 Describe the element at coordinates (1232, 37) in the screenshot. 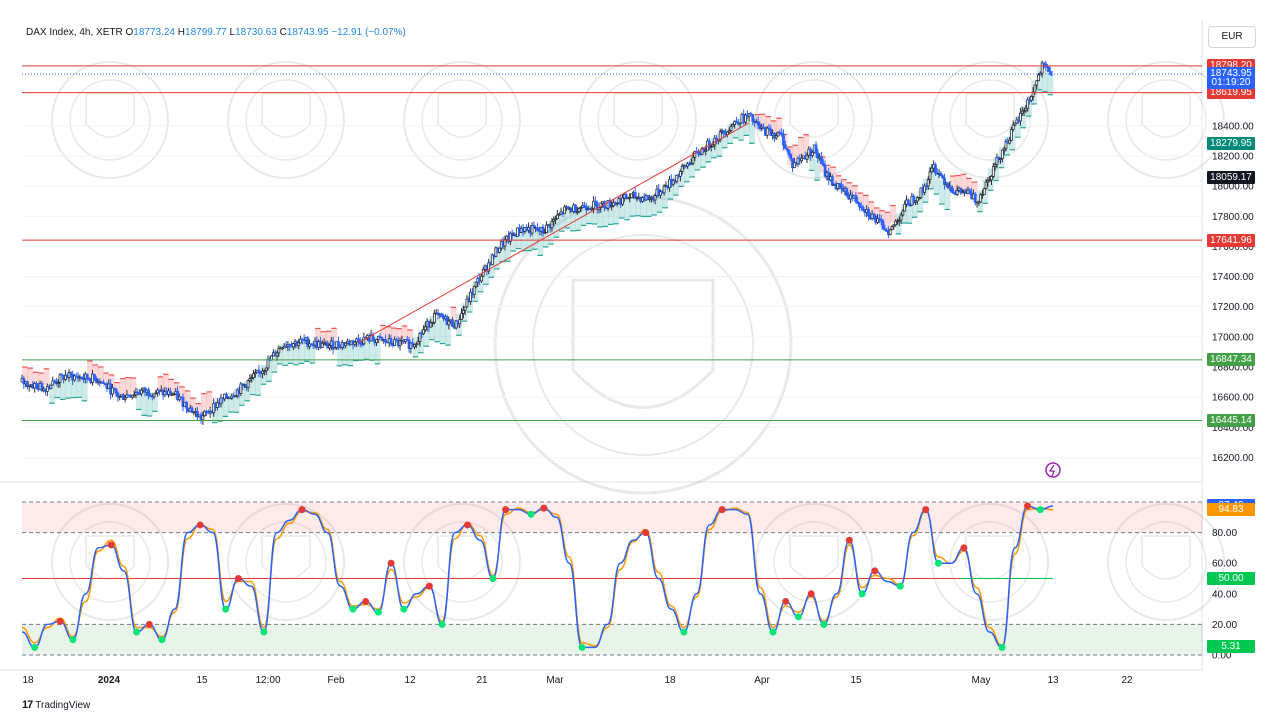

I see `currency-button: EUR` at that location.